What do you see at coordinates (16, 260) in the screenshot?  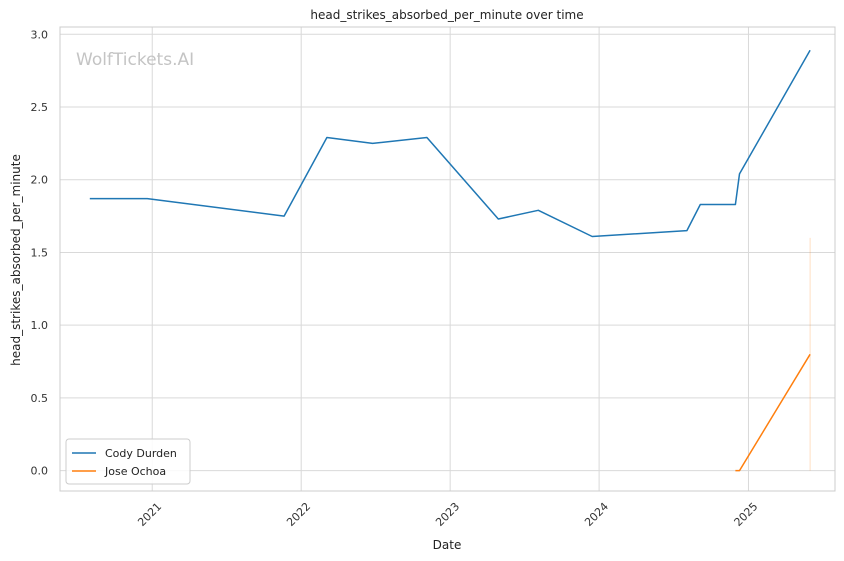 I see `y-axis-label: head_strikes_absorbed_per_minute` at bounding box center [16, 260].